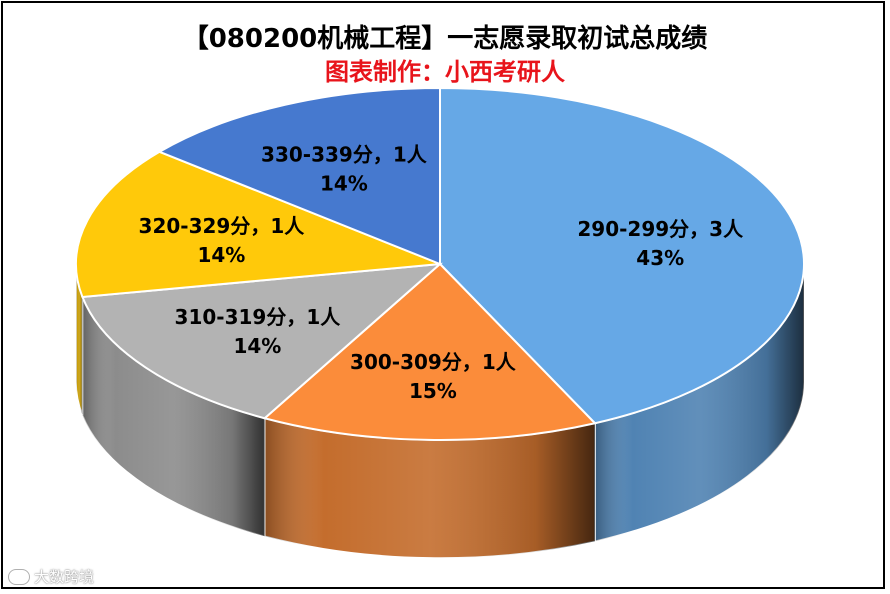  Describe the element at coordinates (19, 576) in the screenshot. I see `watermark-logo-icon` at that location.